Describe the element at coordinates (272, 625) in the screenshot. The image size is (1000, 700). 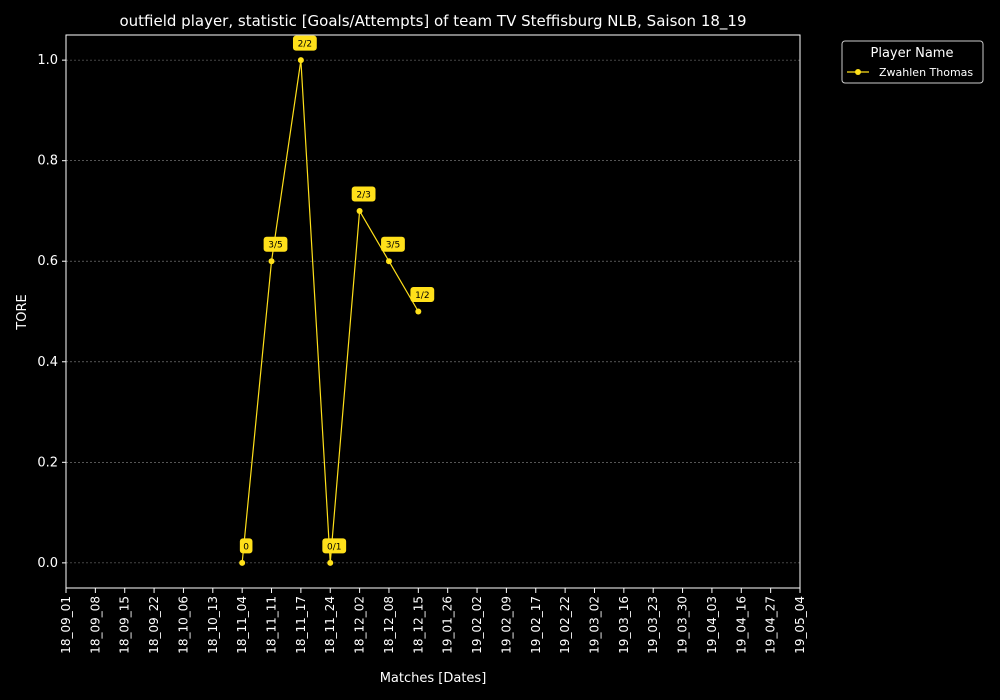
I see `x-tick-label: 18_11_11` at that location.